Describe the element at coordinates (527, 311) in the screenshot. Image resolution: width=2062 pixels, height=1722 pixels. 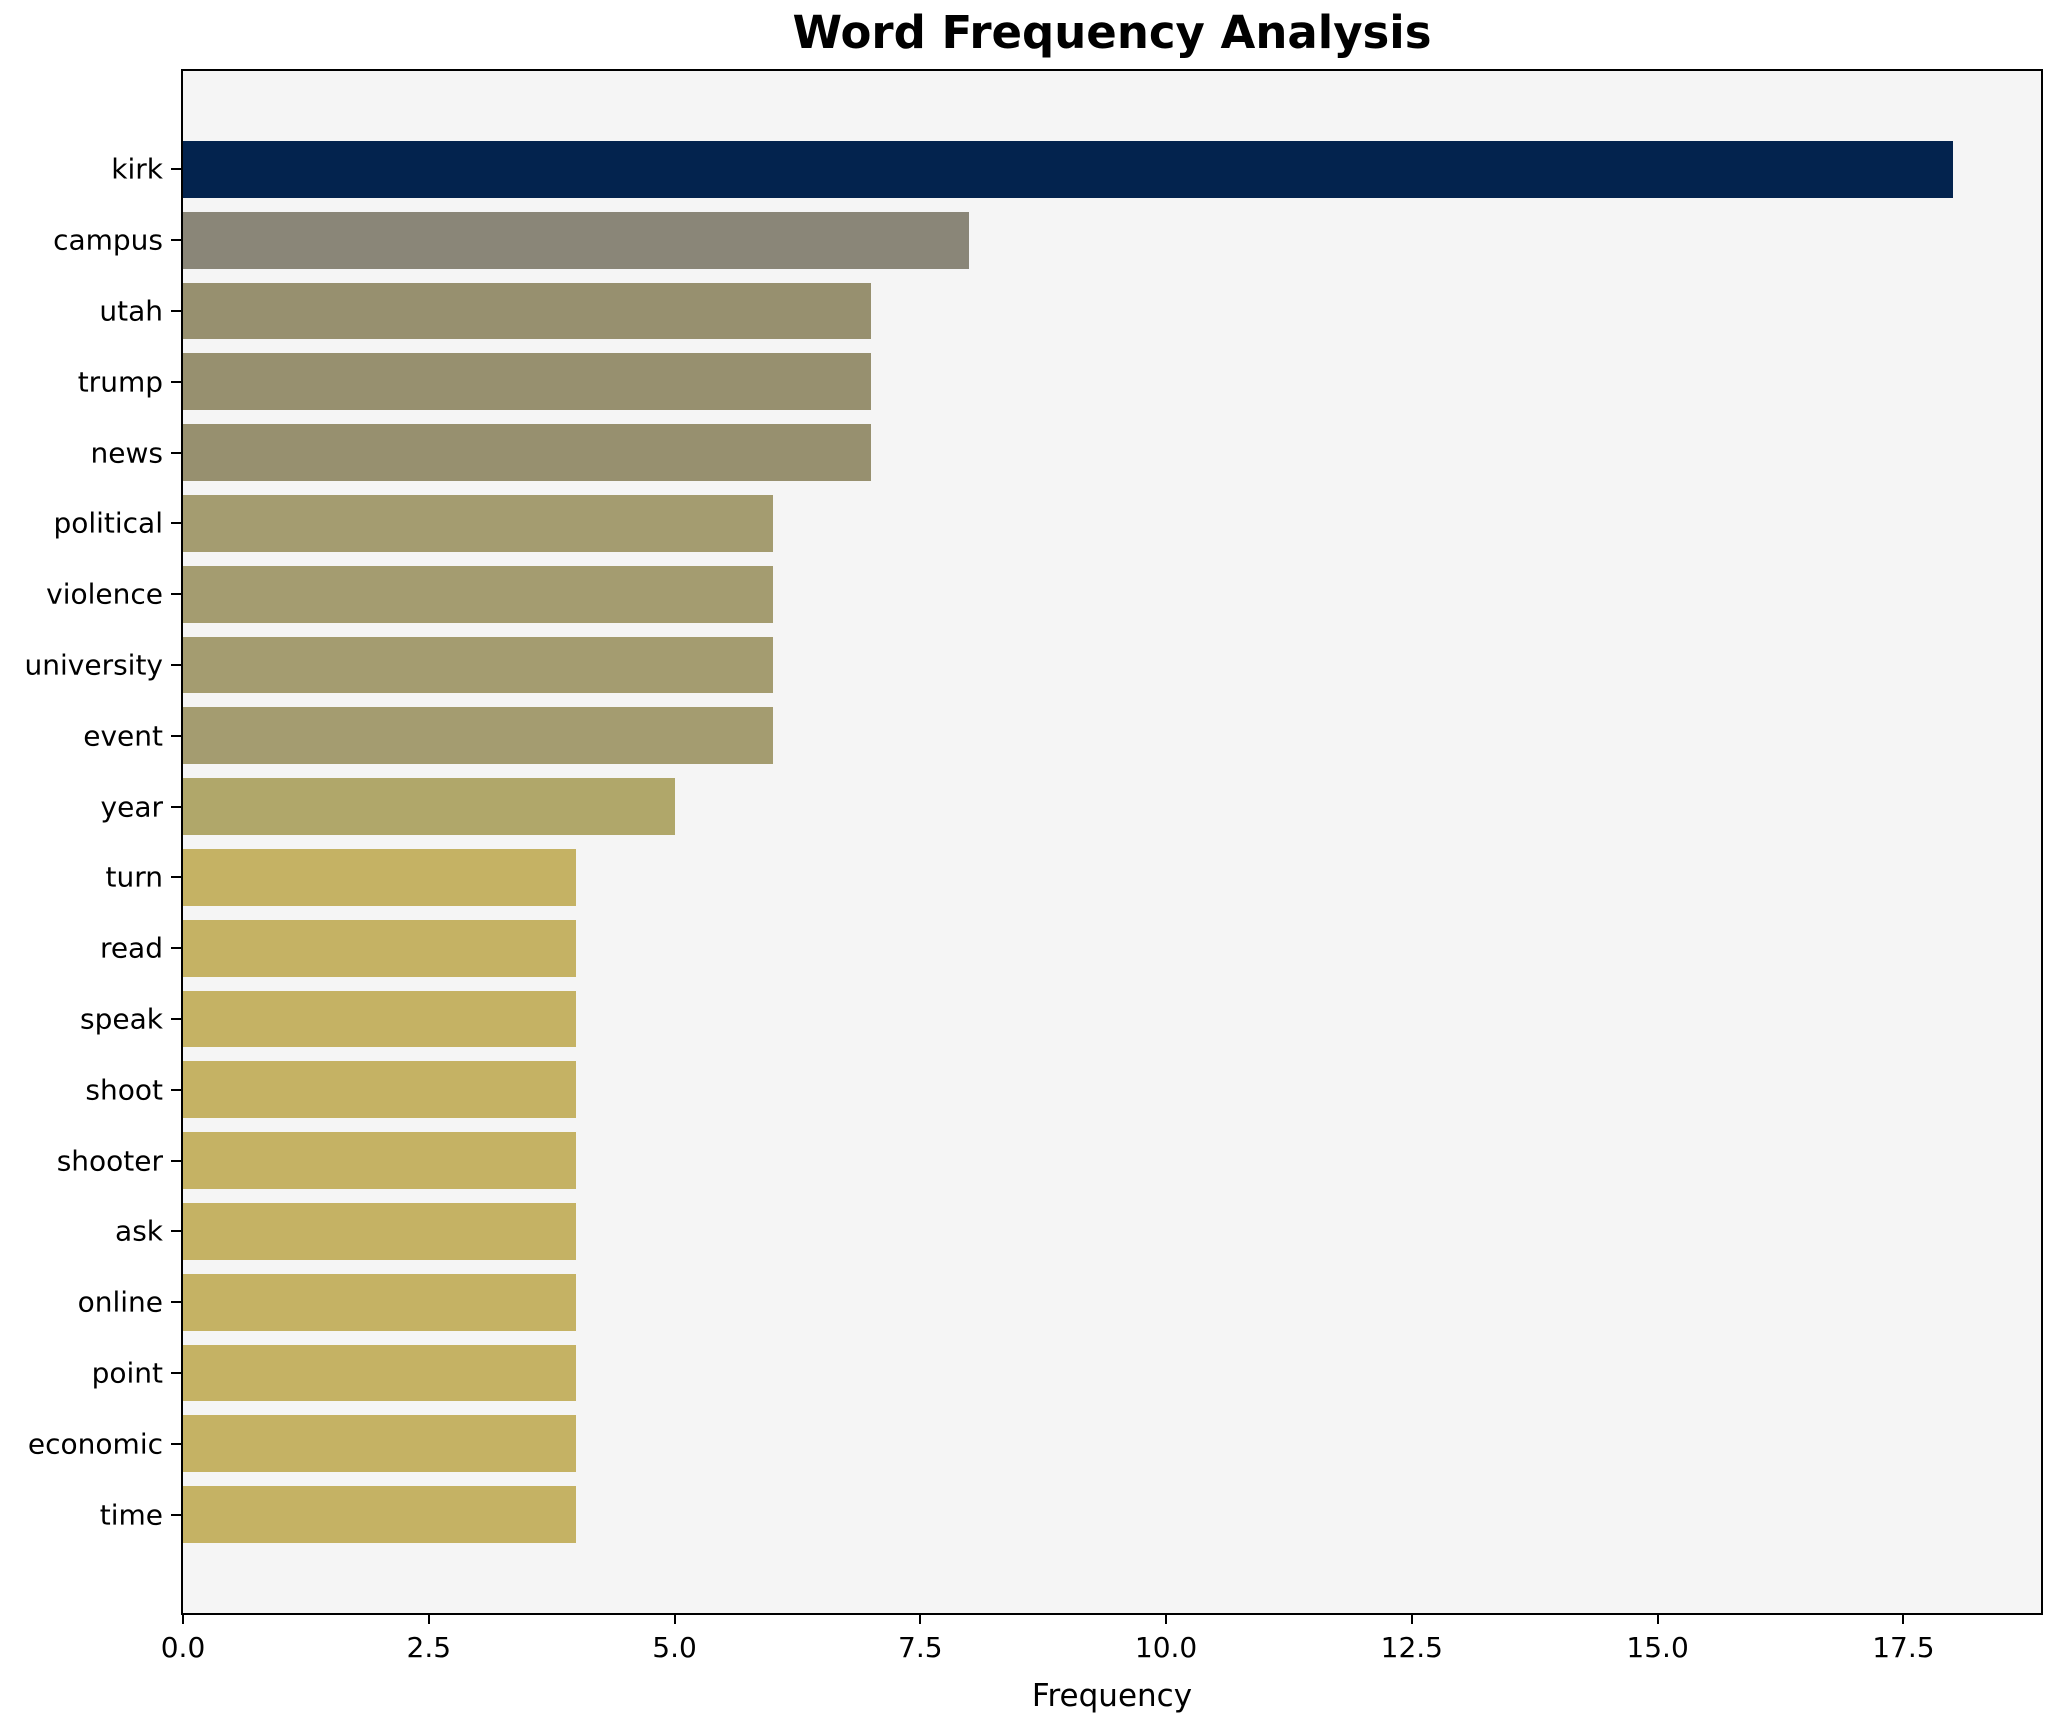
I see `bar-utah` at that location.